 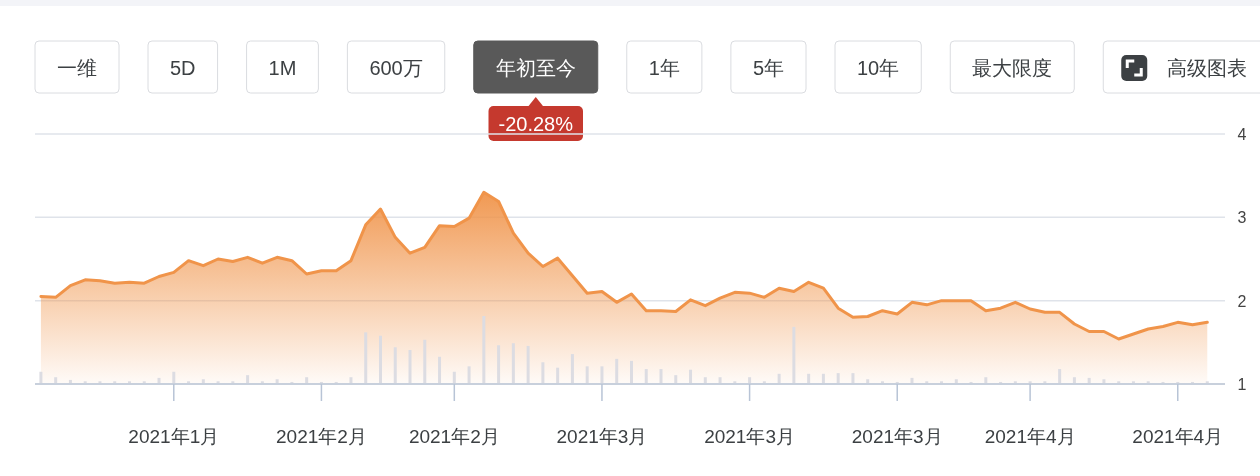 I want to click on text: 600万, so click(x=396, y=68).